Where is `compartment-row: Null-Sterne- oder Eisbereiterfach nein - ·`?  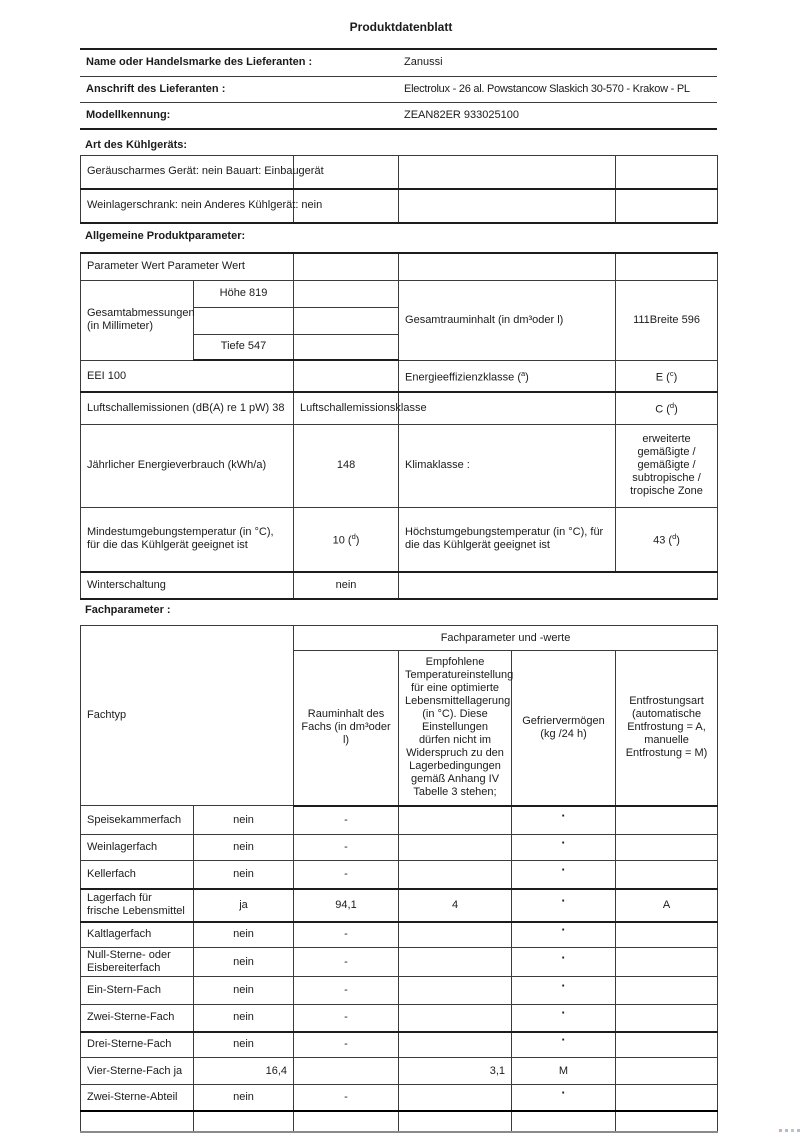
compartment-row: Null-Sterne- oder Eisbereiterfach nein - · is located at coordinates (399, 962).